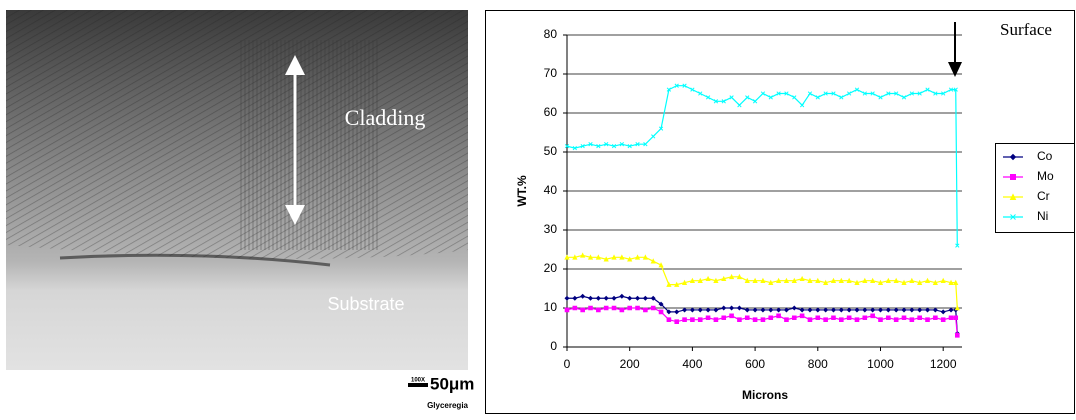 This screenshot has width=1076, height=420. I want to click on annotation: Surface, so click(1026, 29).